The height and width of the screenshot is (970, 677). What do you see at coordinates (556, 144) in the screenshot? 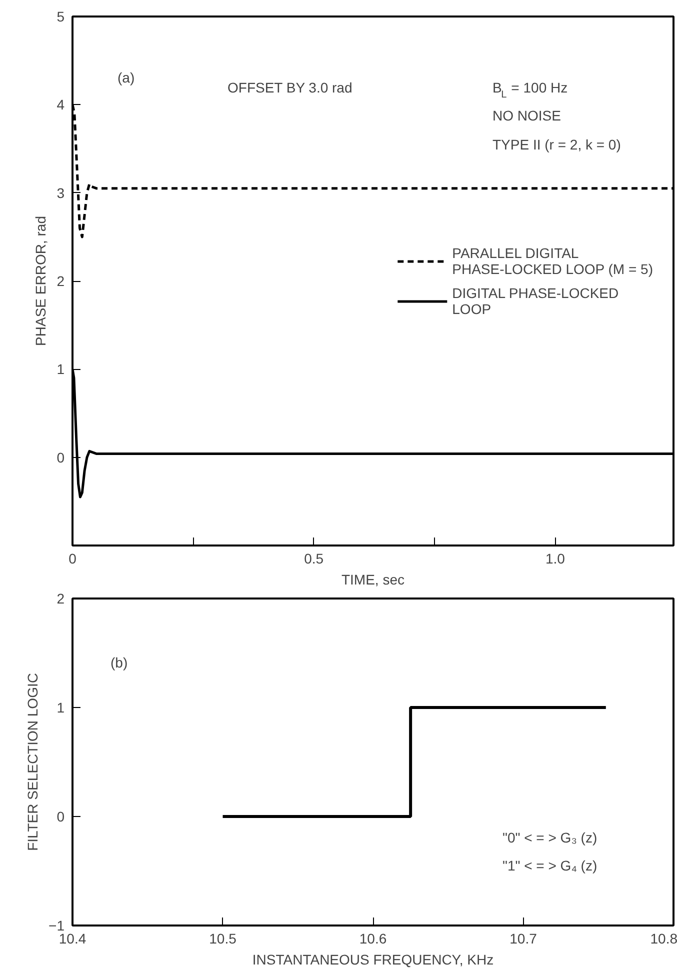
I see `annotation: TYPE II (r = 2, k = 0)` at bounding box center [556, 144].